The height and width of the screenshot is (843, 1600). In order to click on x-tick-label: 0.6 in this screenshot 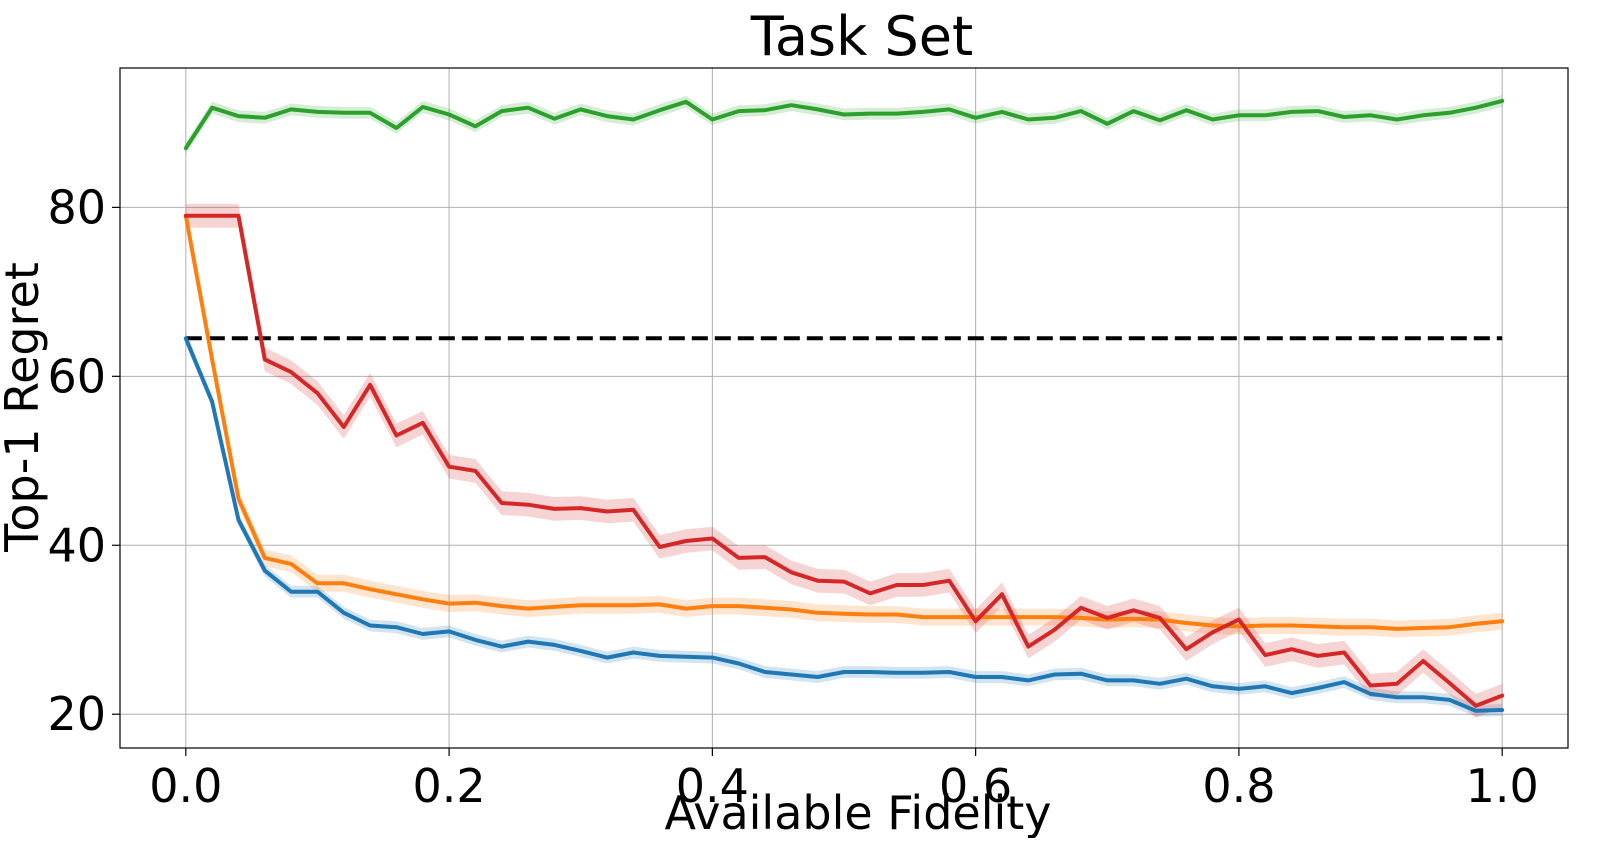, I will do `click(975, 786)`.